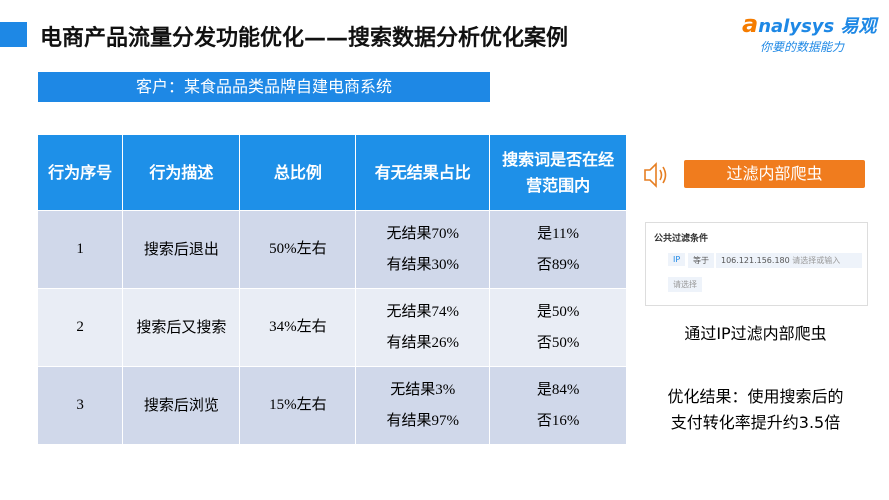 This screenshot has height=500, width=889. I want to click on caption: 通过IP过滤内部爬虫, so click(755, 333).